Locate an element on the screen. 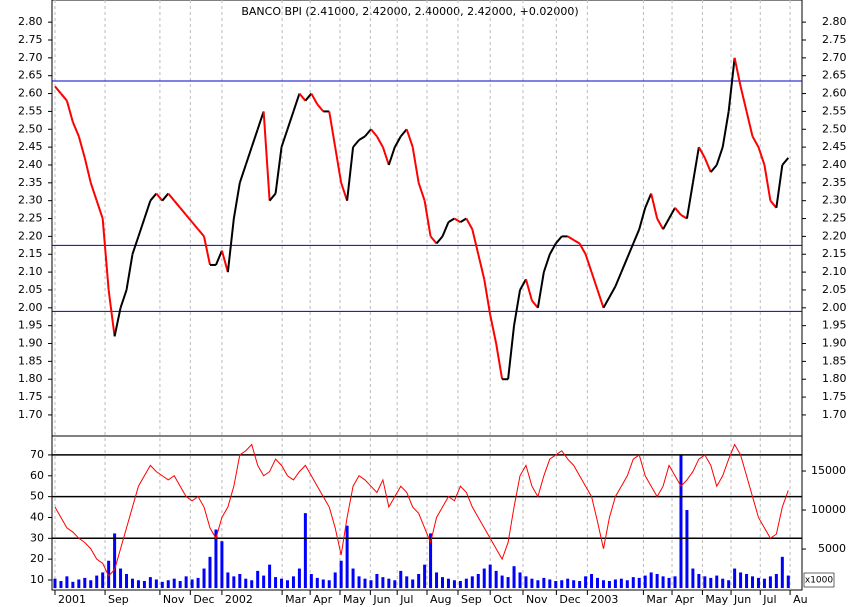 Image resolution: width=854 pixels, height=607 pixels. y2-tick-label: 5000 is located at coordinates (832, 548).